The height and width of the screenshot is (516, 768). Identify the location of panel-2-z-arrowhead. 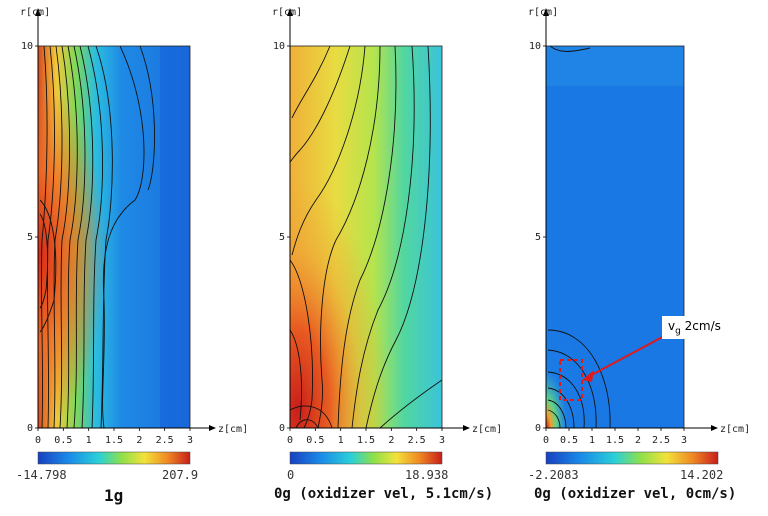
(466, 428).